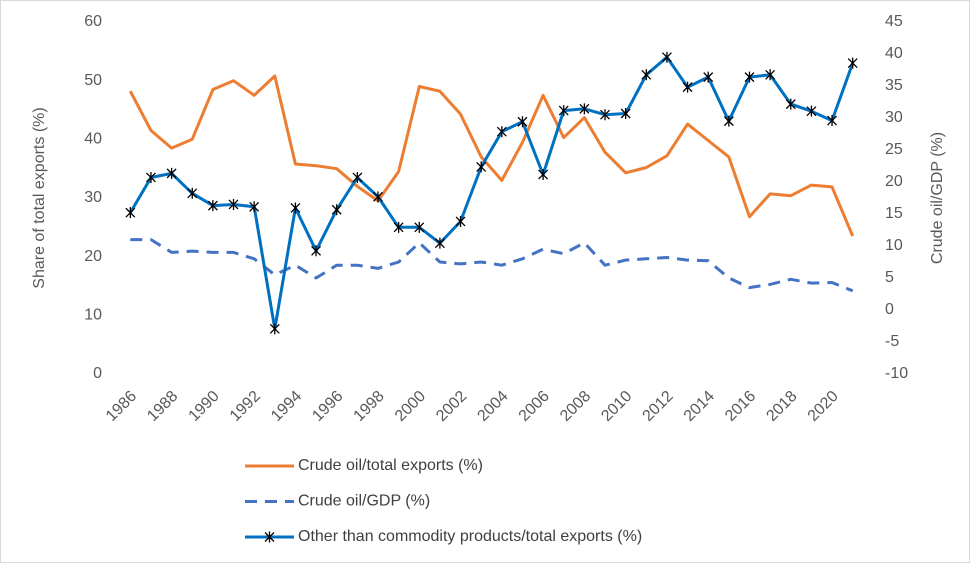 The height and width of the screenshot is (563, 970). What do you see at coordinates (93, 80) in the screenshot?
I see `y-tick-label: 50` at bounding box center [93, 80].